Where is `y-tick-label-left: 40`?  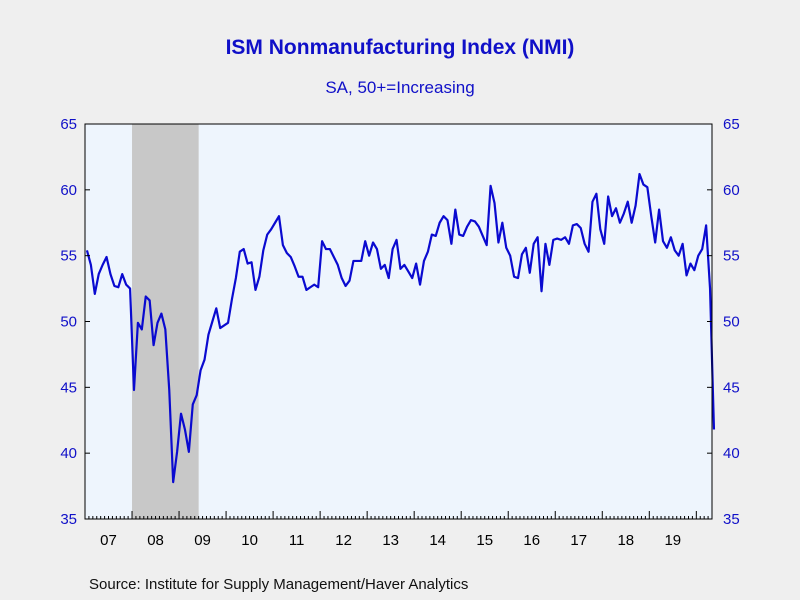 y-tick-label-left: 40 is located at coordinates (68, 453).